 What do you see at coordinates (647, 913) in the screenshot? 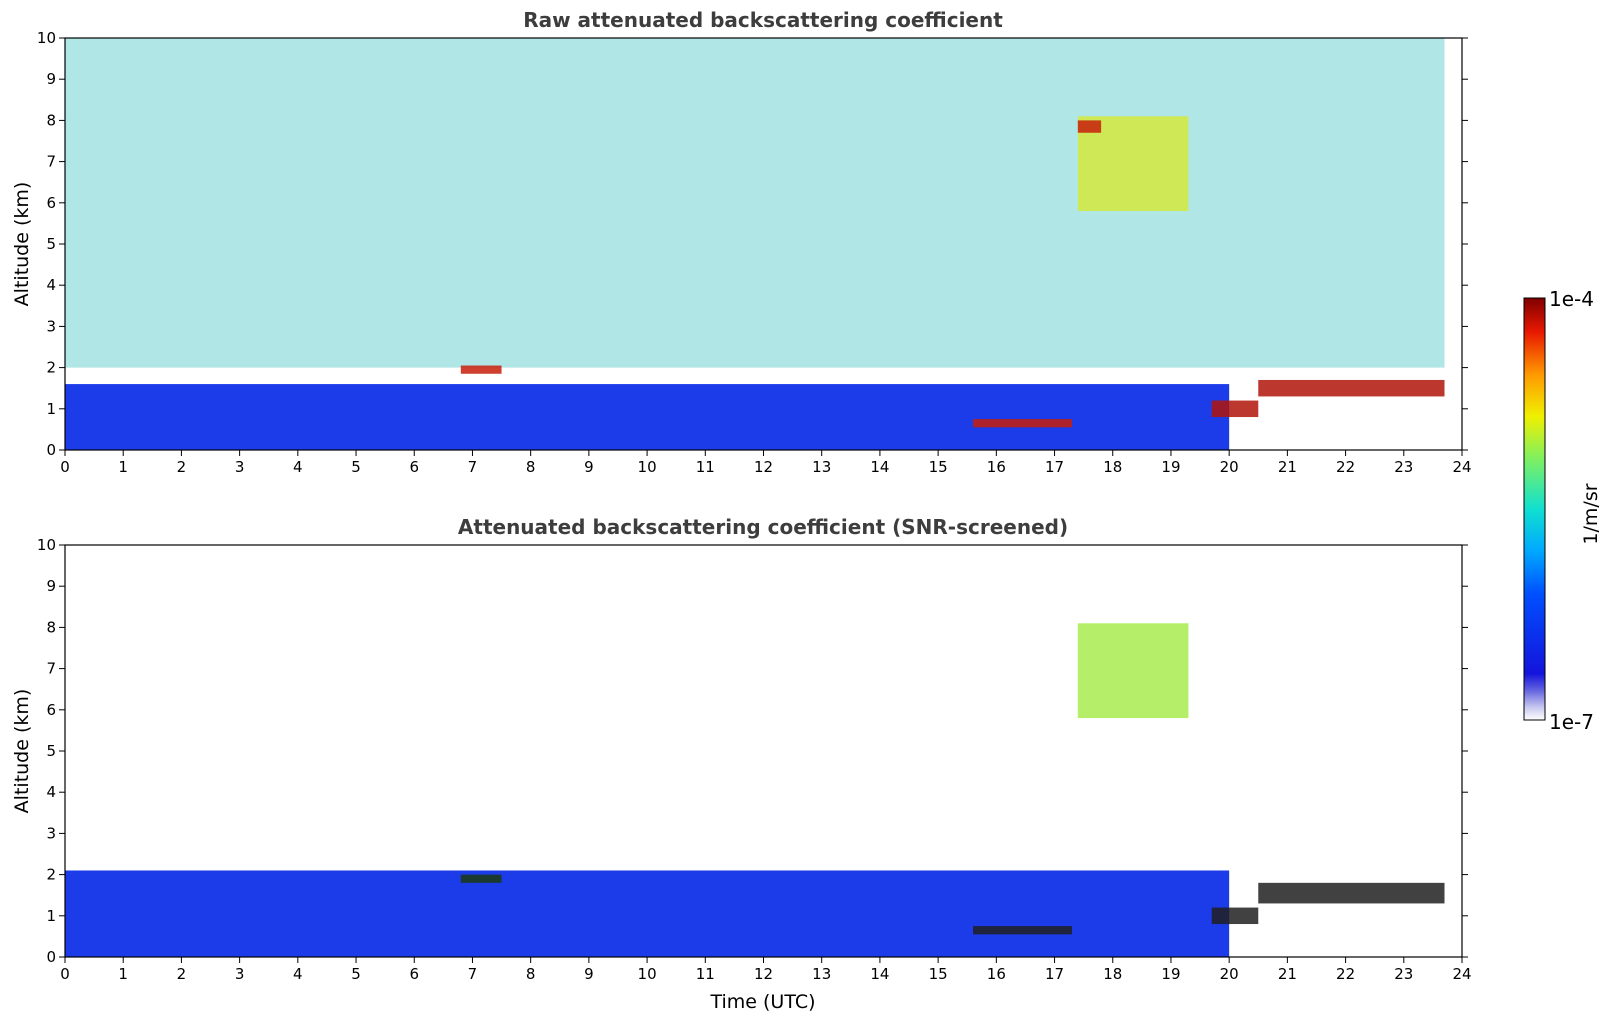
I see `boundary-layer` at bounding box center [647, 913].